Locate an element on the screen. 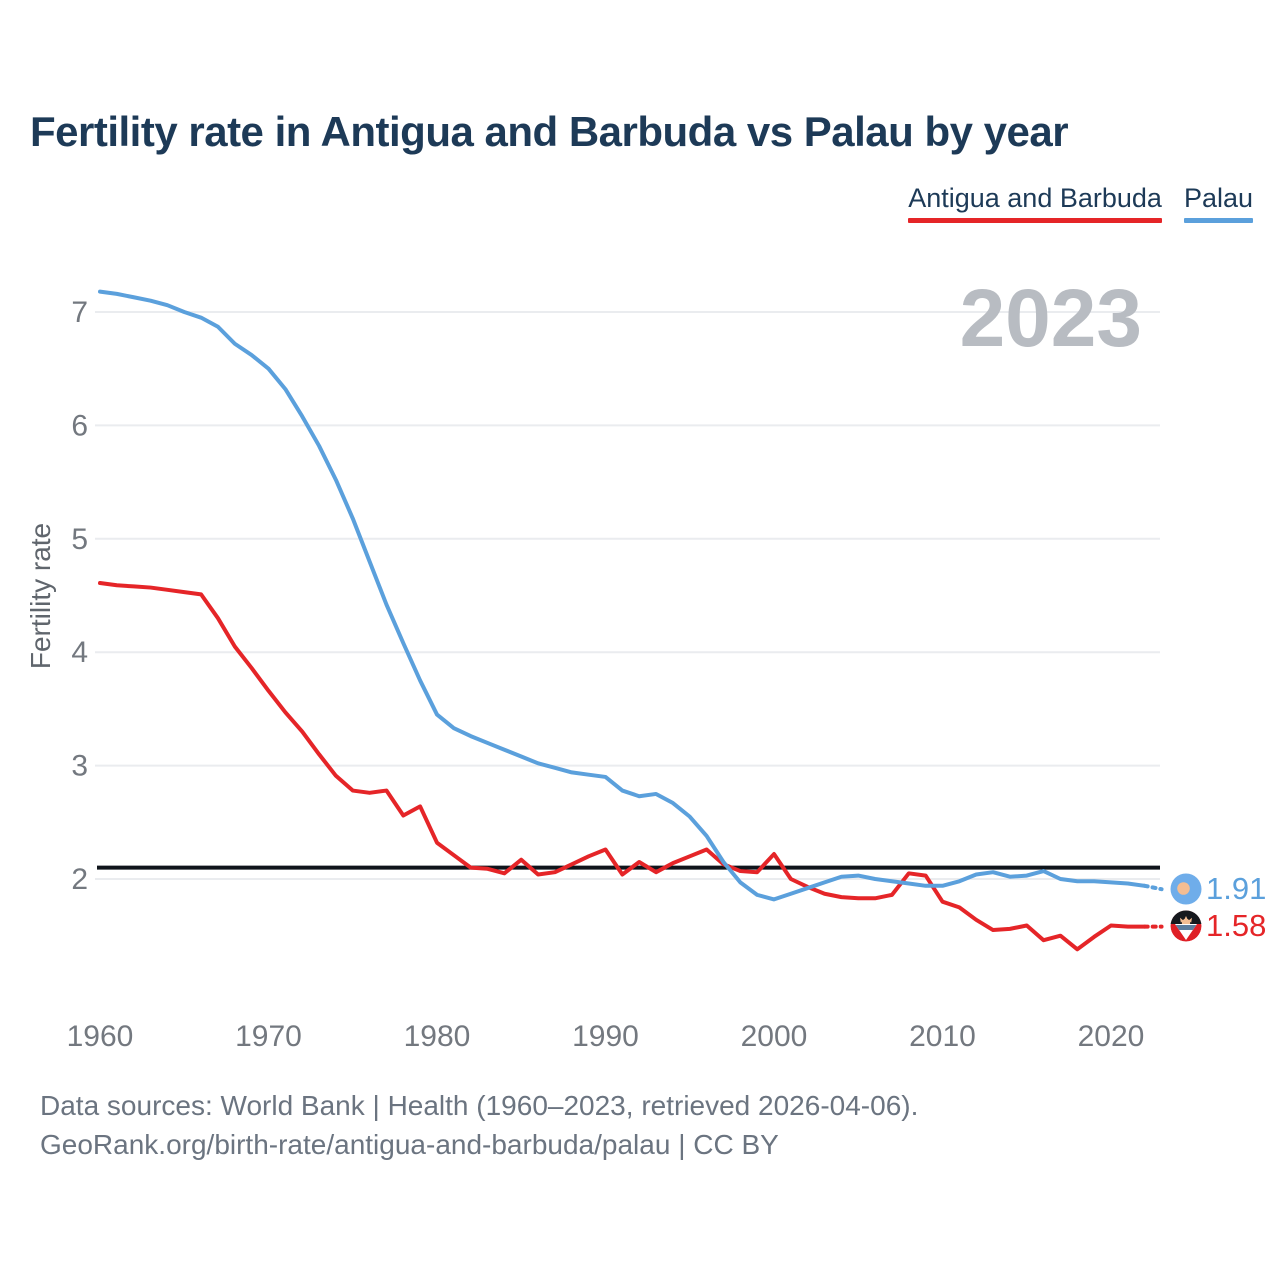 The width and height of the screenshot is (1280, 1280). palau-flag-icon is located at coordinates (1186, 889).